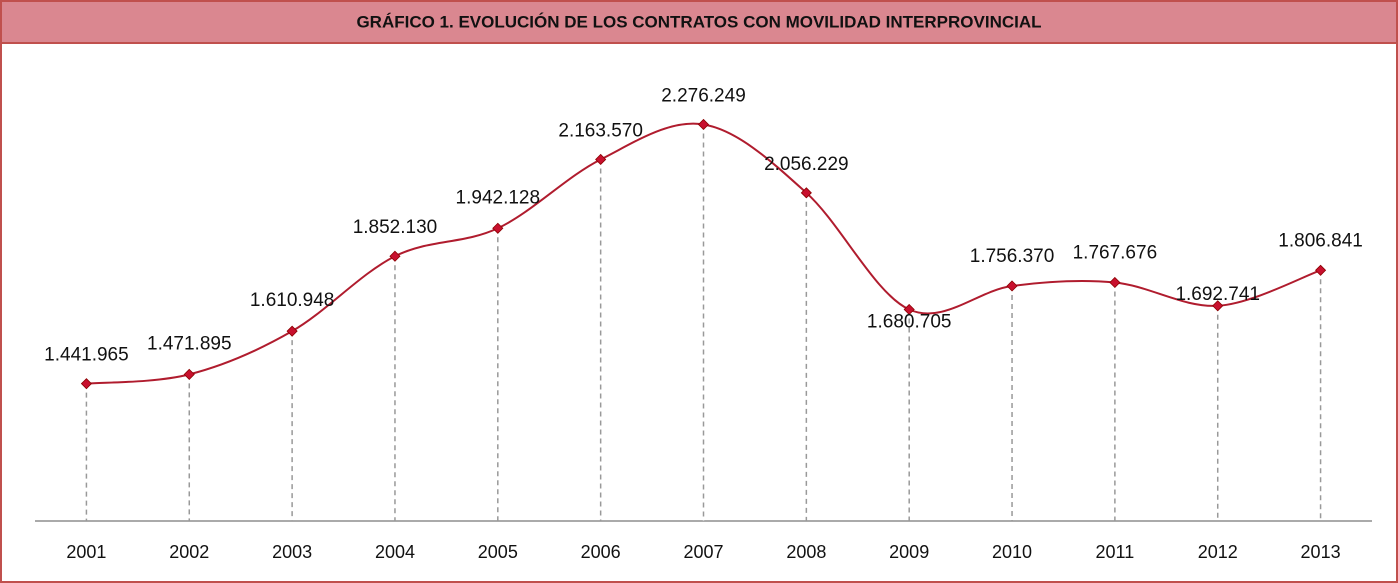 The width and height of the screenshot is (1398, 583). What do you see at coordinates (1012, 552) in the screenshot?
I see `x-tick-label: 2010` at bounding box center [1012, 552].